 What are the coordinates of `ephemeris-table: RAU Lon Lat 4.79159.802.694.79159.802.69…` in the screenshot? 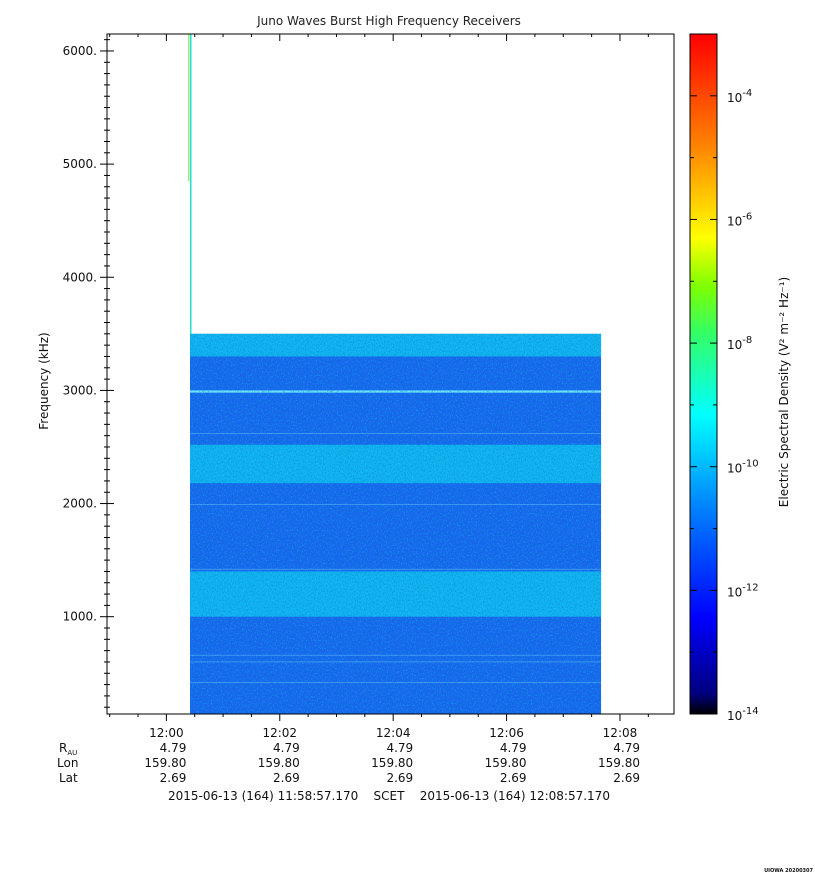 It's located at (348, 763).